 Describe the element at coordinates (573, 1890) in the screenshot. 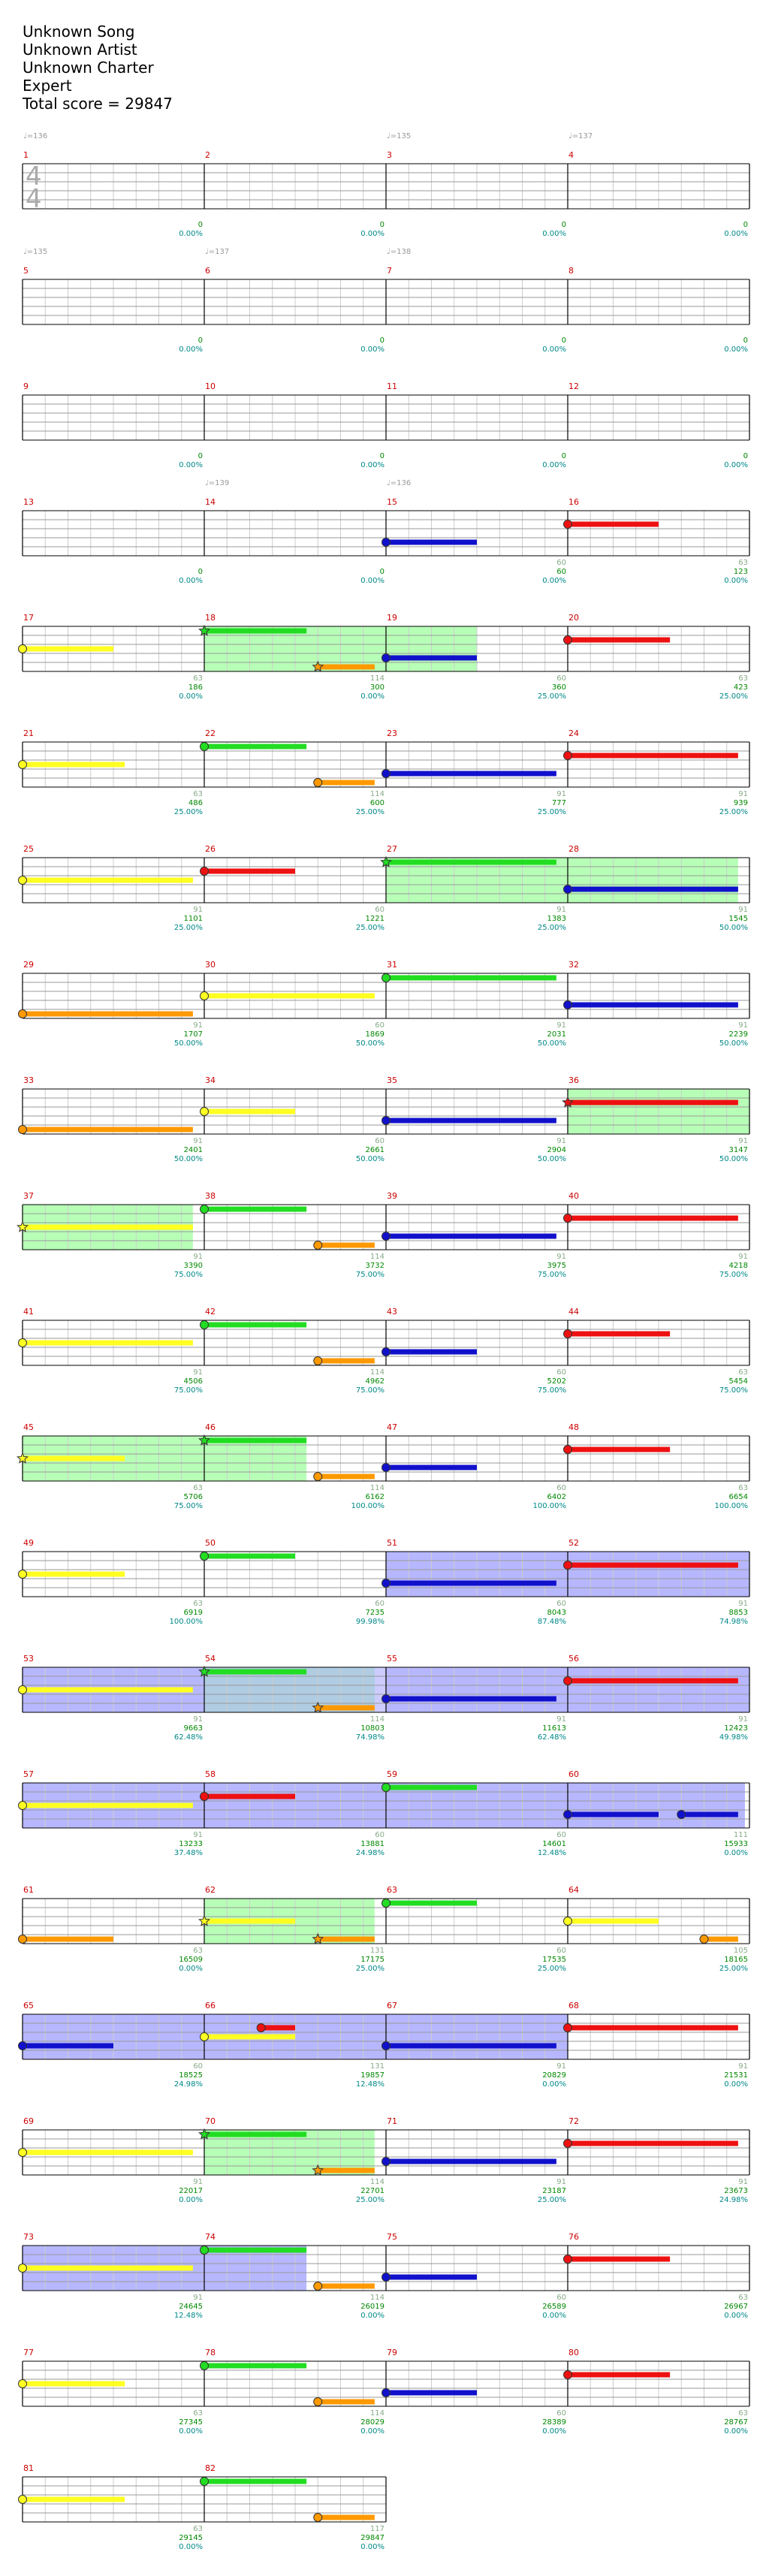

I see `measure-number: 64` at that location.